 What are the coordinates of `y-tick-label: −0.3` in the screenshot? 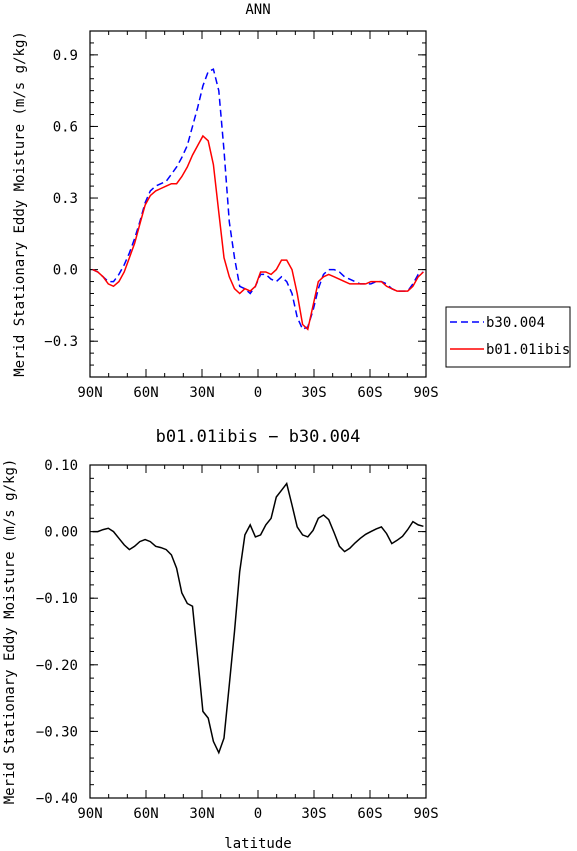 It's located at (61, 342).